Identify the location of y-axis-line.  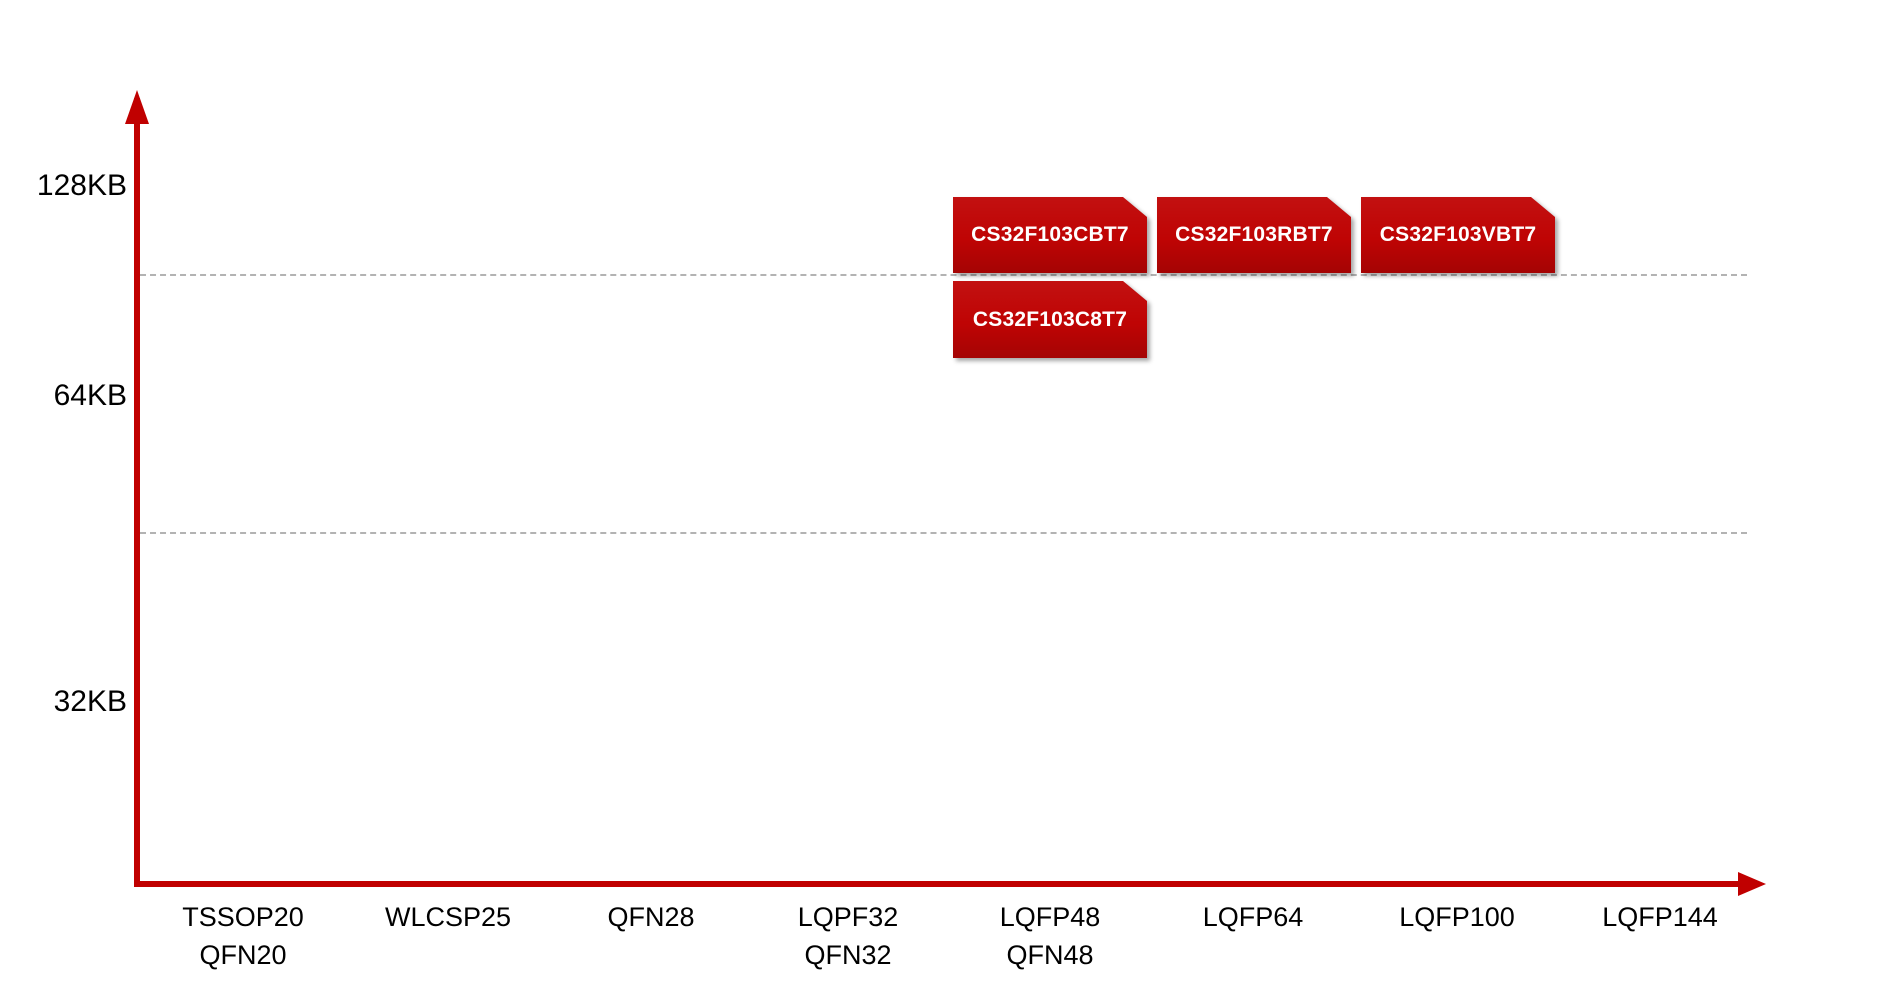
(137, 492).